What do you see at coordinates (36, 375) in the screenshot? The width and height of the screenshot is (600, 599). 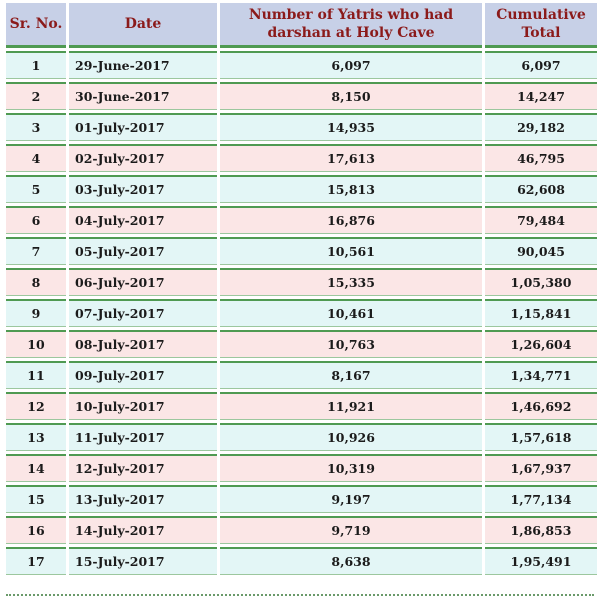 I see `sr-no-cell: 11` at bounding box center [36, 375].